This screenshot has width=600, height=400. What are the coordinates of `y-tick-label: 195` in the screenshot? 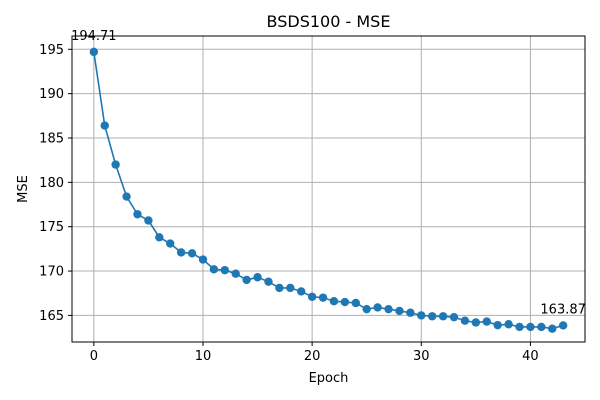 It's located at (51, 50).